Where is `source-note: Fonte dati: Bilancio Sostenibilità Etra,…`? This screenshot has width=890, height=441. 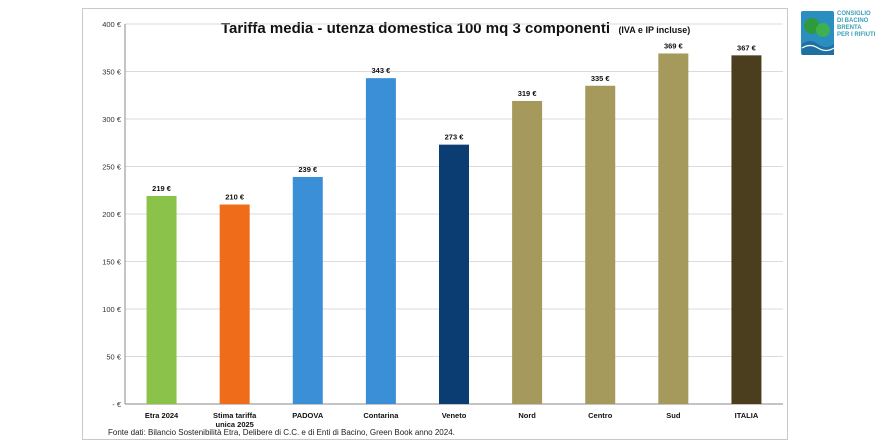
source-note: Fonte dati: Bilancio Sostenibilità Etra,… is located at coordinates (281, 432).